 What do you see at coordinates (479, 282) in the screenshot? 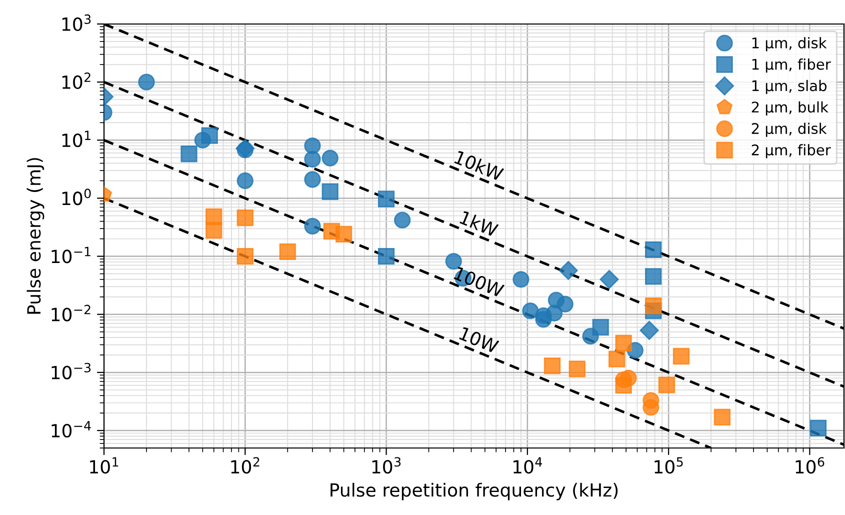
I see `text: 100W` at bounding box center [479, 282].